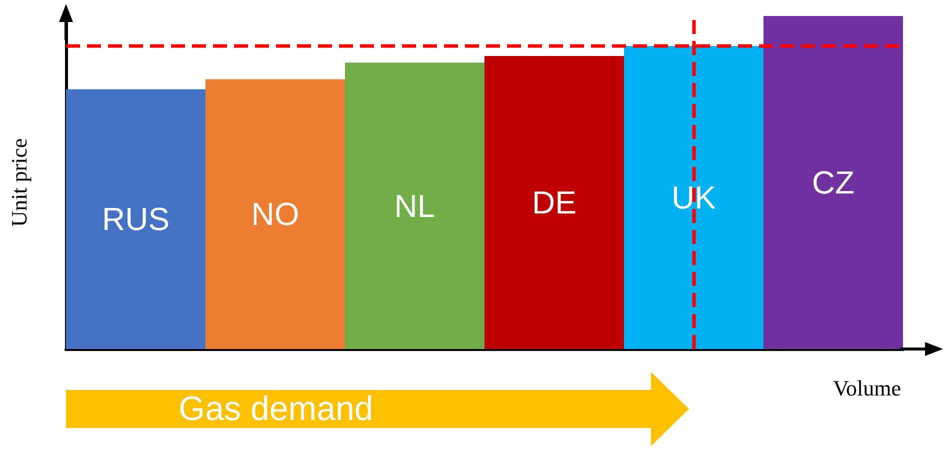 This screenshot has width=945, height=449. I want to click on y-axis-title: Unit price, so click(19, 182).